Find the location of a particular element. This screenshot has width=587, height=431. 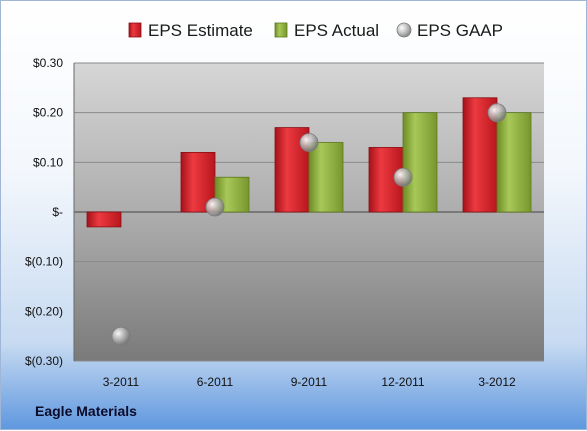

x-tick-label: 12-2011 is located at coordinates (402, 382).